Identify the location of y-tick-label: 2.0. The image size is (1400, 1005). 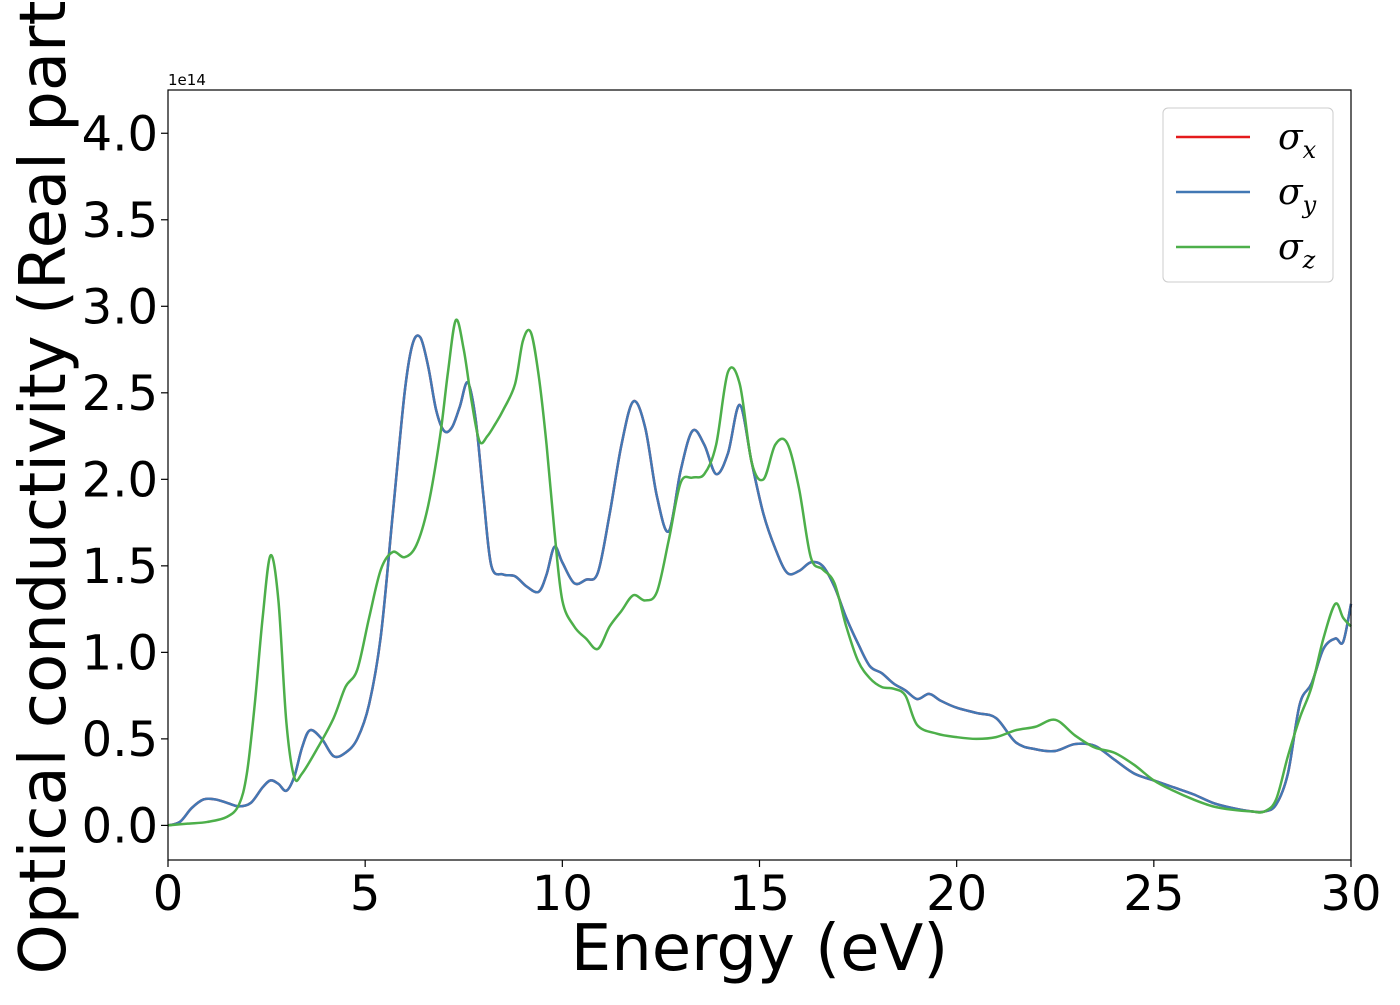
(120, 480).